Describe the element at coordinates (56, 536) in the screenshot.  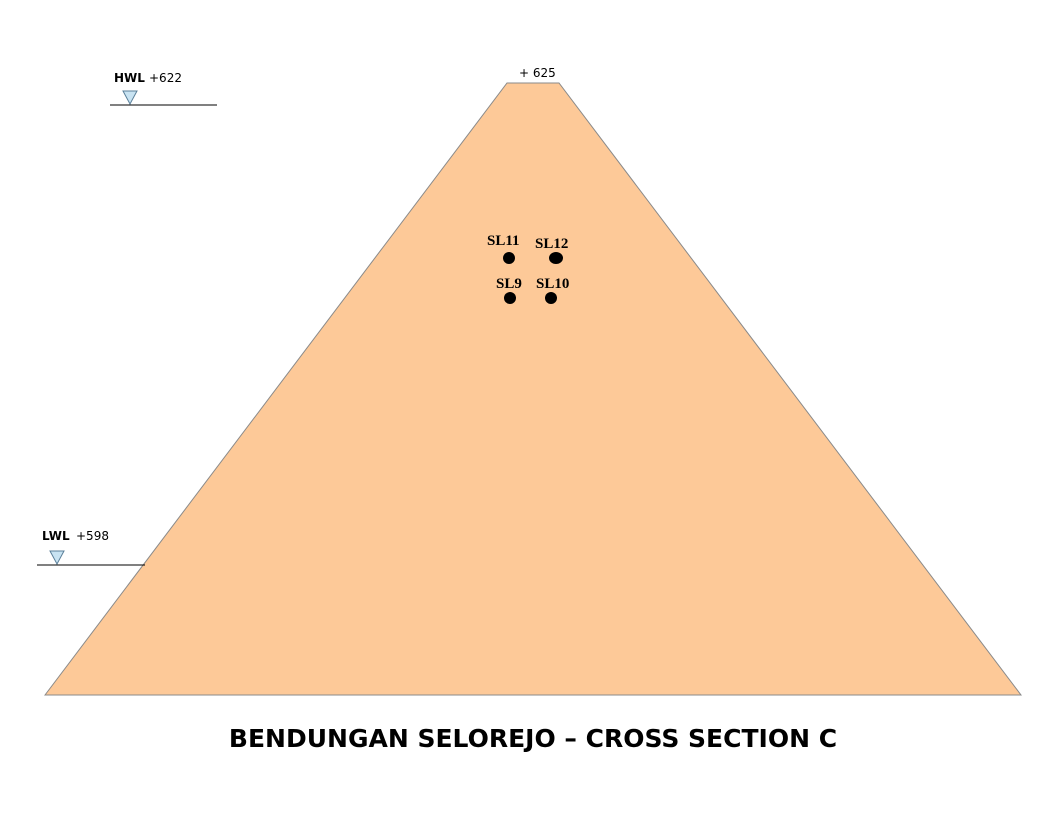
I see `lwl-tag: LWL` at that location.